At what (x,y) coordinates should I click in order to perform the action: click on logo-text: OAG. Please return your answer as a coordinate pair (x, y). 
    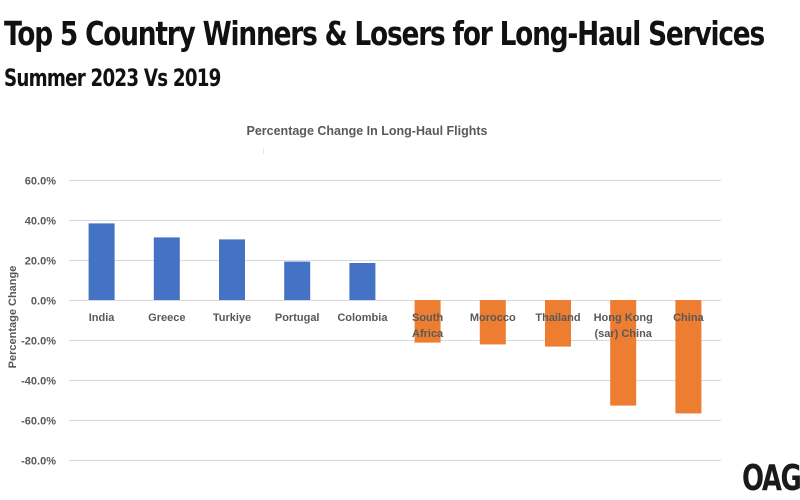
    Looking at the image, I should click on (771, 478).